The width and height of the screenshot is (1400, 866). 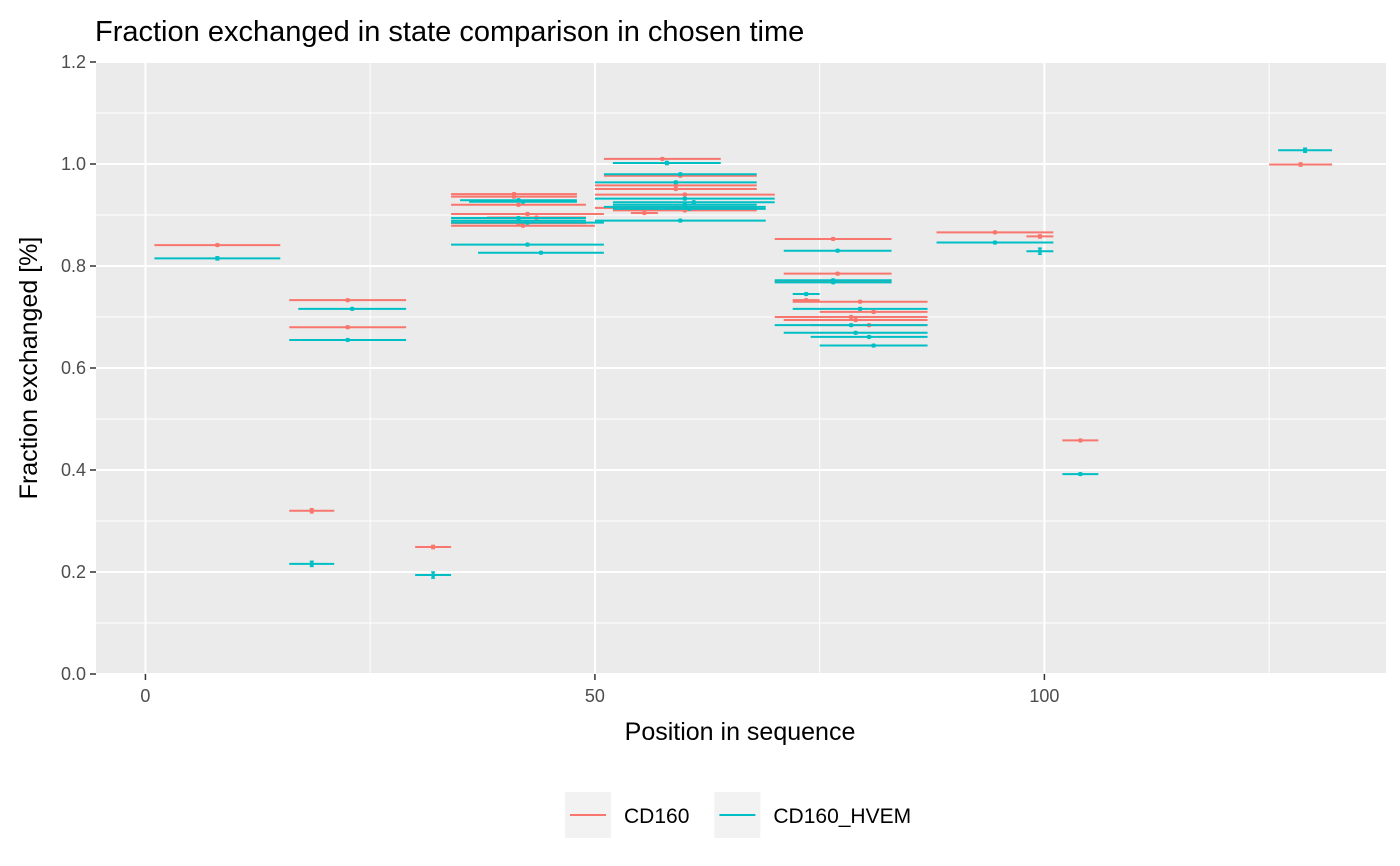 I want to click on legend-label: CD160, so click(x=656, y=816).